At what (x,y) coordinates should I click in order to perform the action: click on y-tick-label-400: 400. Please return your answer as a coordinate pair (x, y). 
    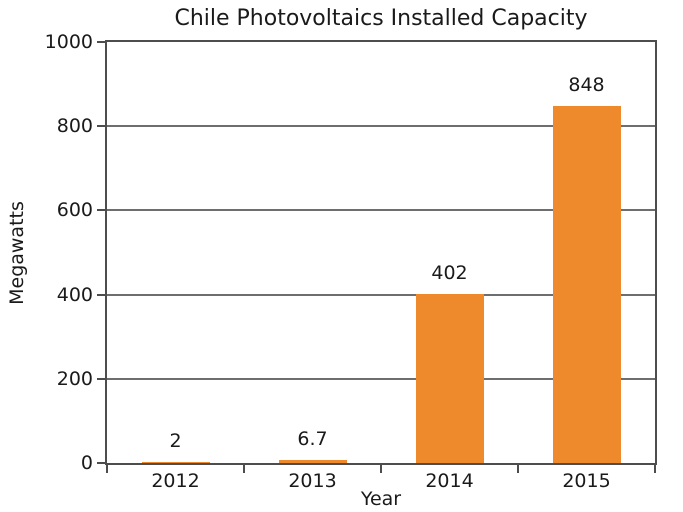
    Looking at the image, I should click on (74, 294).